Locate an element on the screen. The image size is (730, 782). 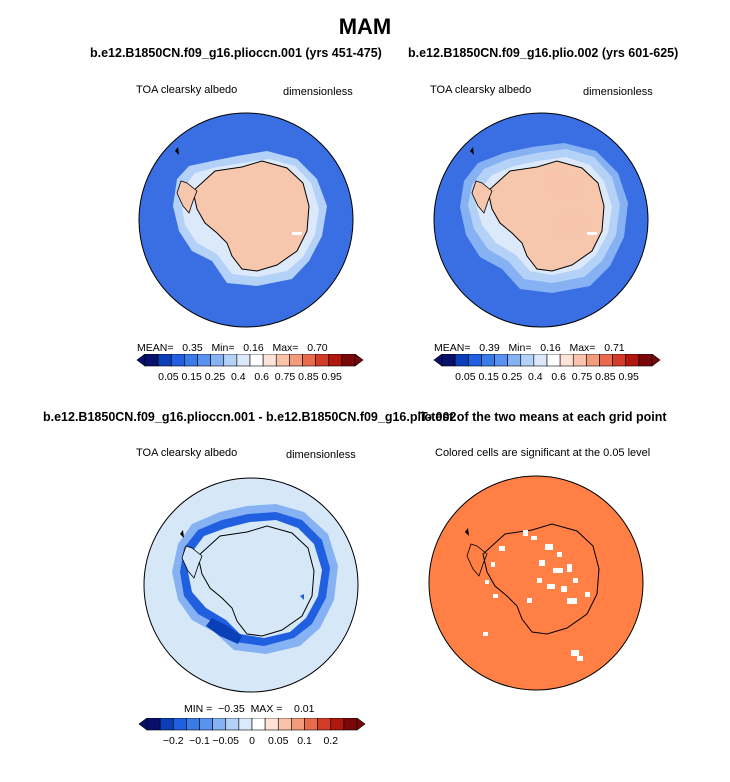
panel3-map is located at coordinates (251, 585).